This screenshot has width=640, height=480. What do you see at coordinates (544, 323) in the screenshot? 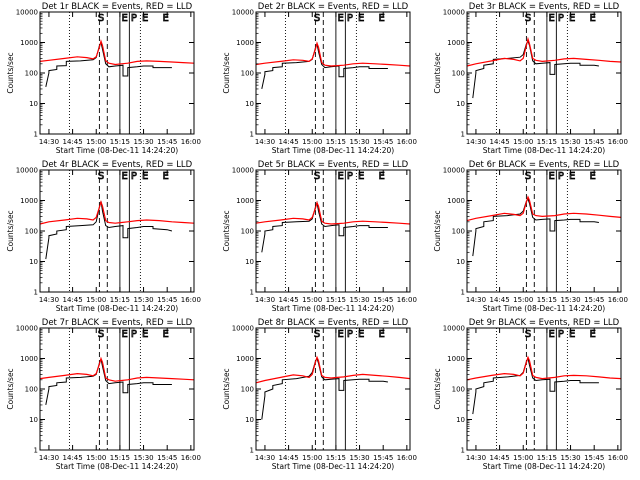
I see `chart-title: Det 9r BLACK = Events, RED = LLD` at bounding box center [544, 323].